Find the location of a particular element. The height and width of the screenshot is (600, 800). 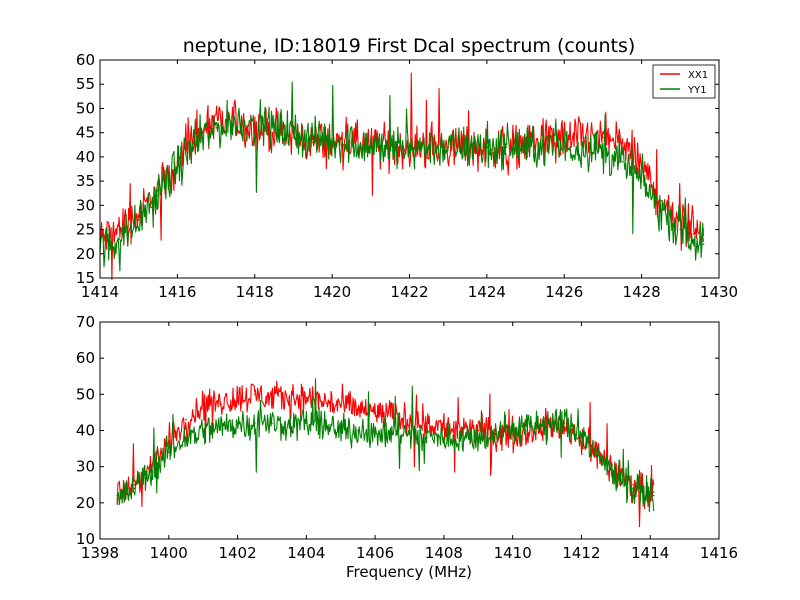

x-tick-label: 1400 is located at coordinates (169, 553).